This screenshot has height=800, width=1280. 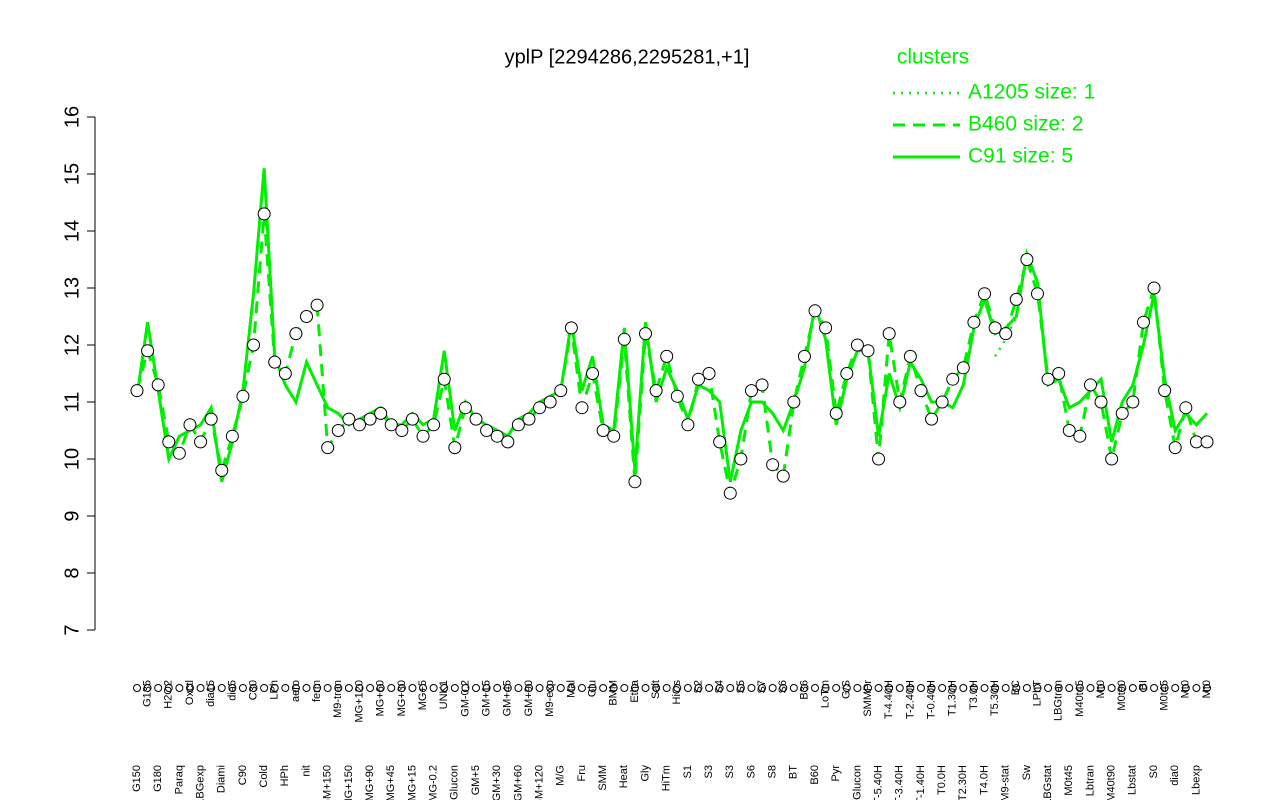 I want to click on x-tick-label: GM+30, so click(x=497, y=782).